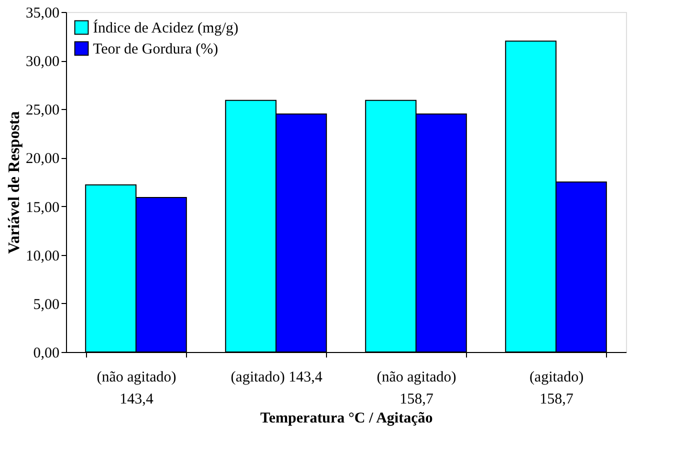 The height and width of the screenshot is (463, 697). I want to click on y-tick-label: 35,00, so click(43, 14).